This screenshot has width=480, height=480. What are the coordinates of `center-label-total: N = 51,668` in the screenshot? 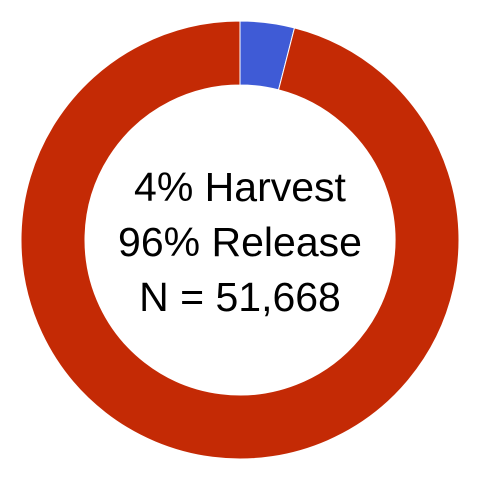 It's located at (240, 297).